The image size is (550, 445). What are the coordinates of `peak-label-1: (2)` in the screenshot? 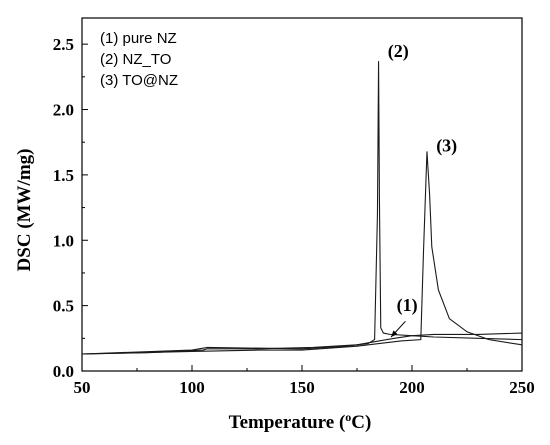 It's located at (398, 51).